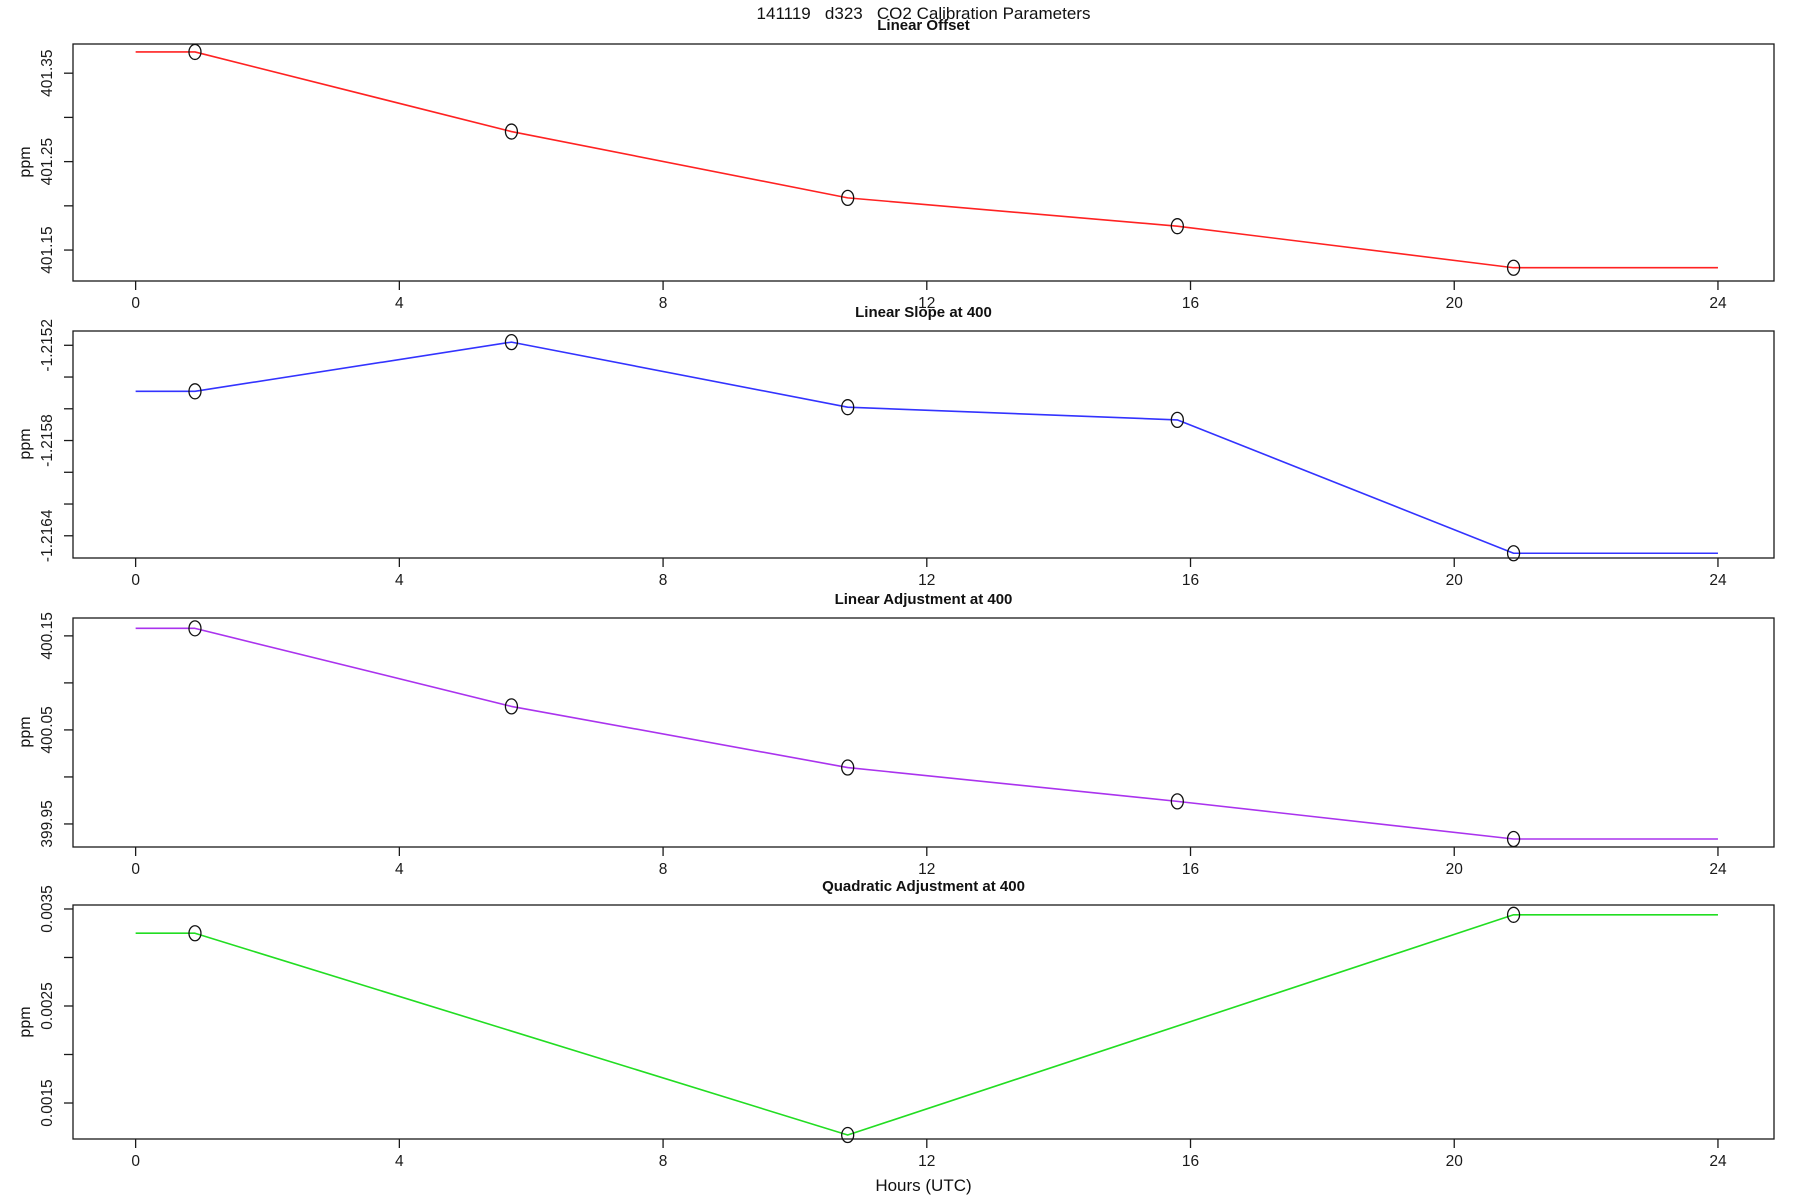 The image size is (1800, 1200). Describe the element at coordinates (923, 25) in the screenshot. I see `panel-title-linear-offset: Linear Offset` at that location.